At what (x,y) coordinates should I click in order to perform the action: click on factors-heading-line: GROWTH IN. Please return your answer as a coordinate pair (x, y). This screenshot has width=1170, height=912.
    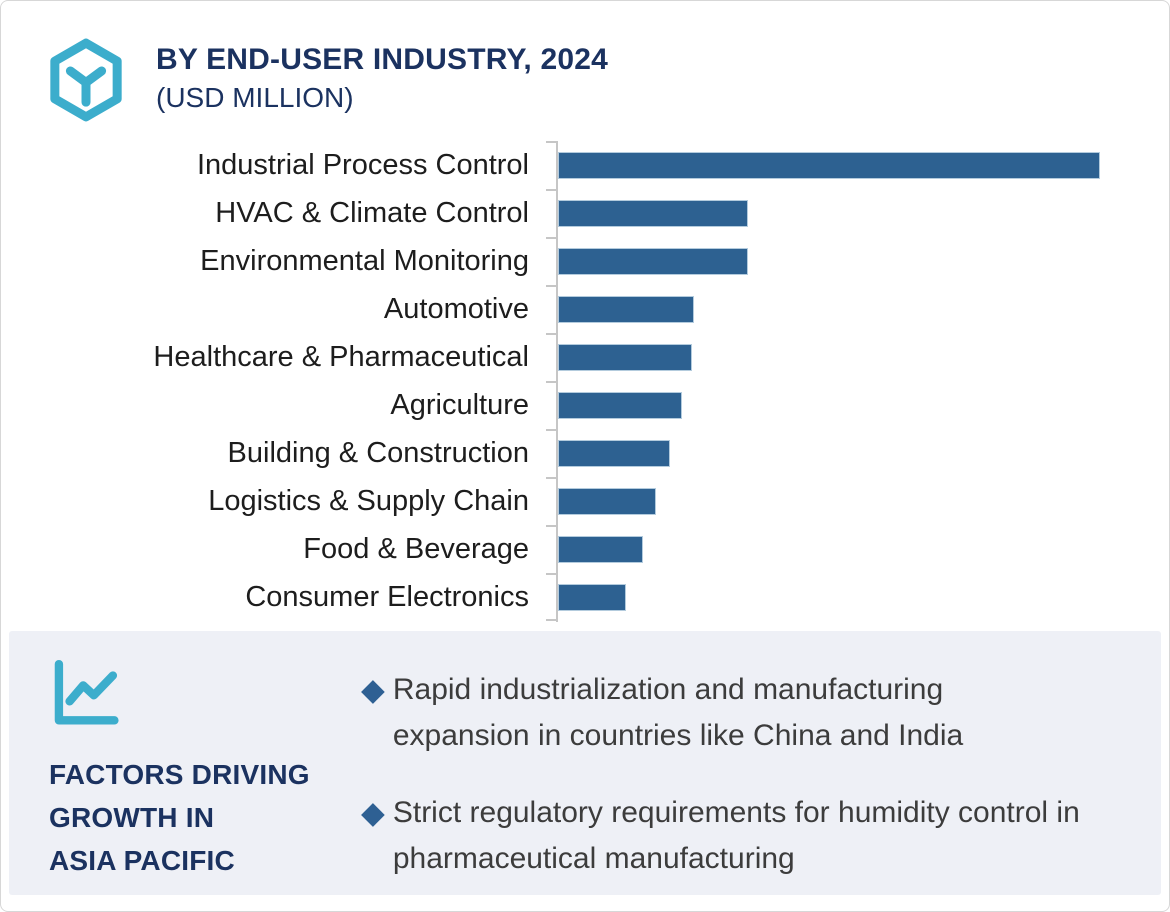
    Looking at the image, I should click on (132, 817).